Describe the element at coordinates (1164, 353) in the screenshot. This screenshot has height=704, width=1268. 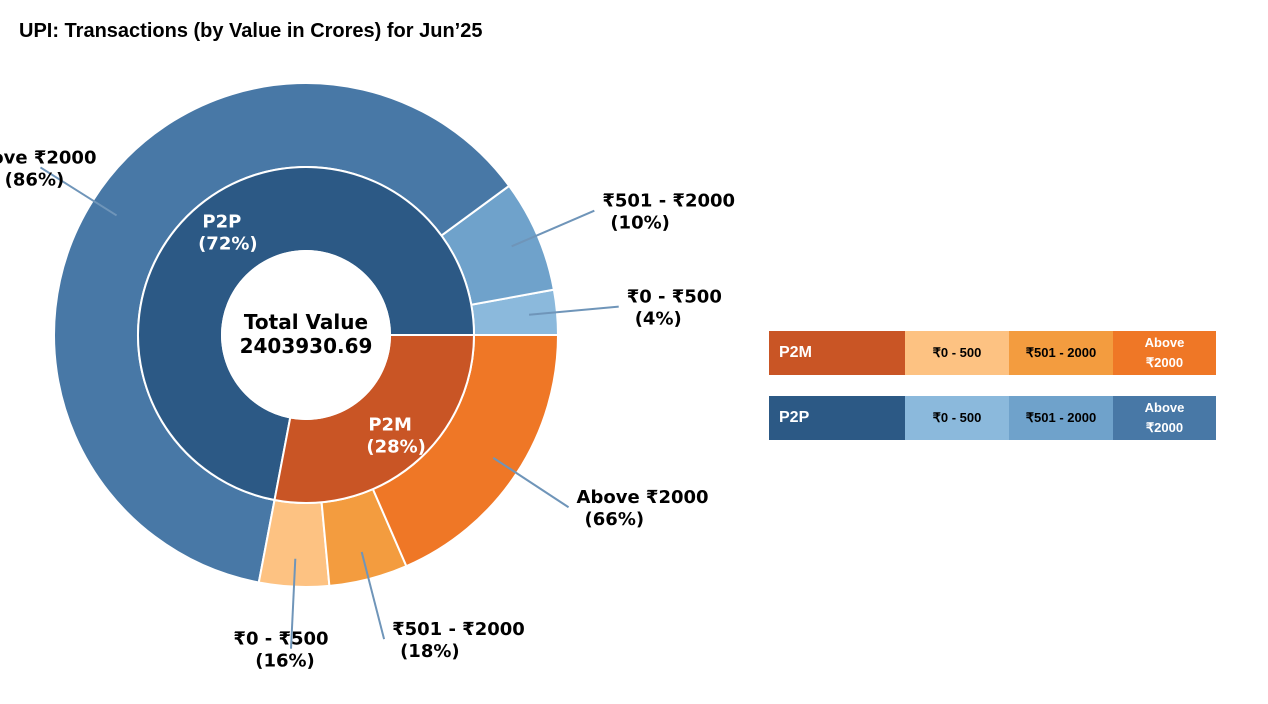
I see `legend-p2m-above-2000: Above ₹2000` at that location.